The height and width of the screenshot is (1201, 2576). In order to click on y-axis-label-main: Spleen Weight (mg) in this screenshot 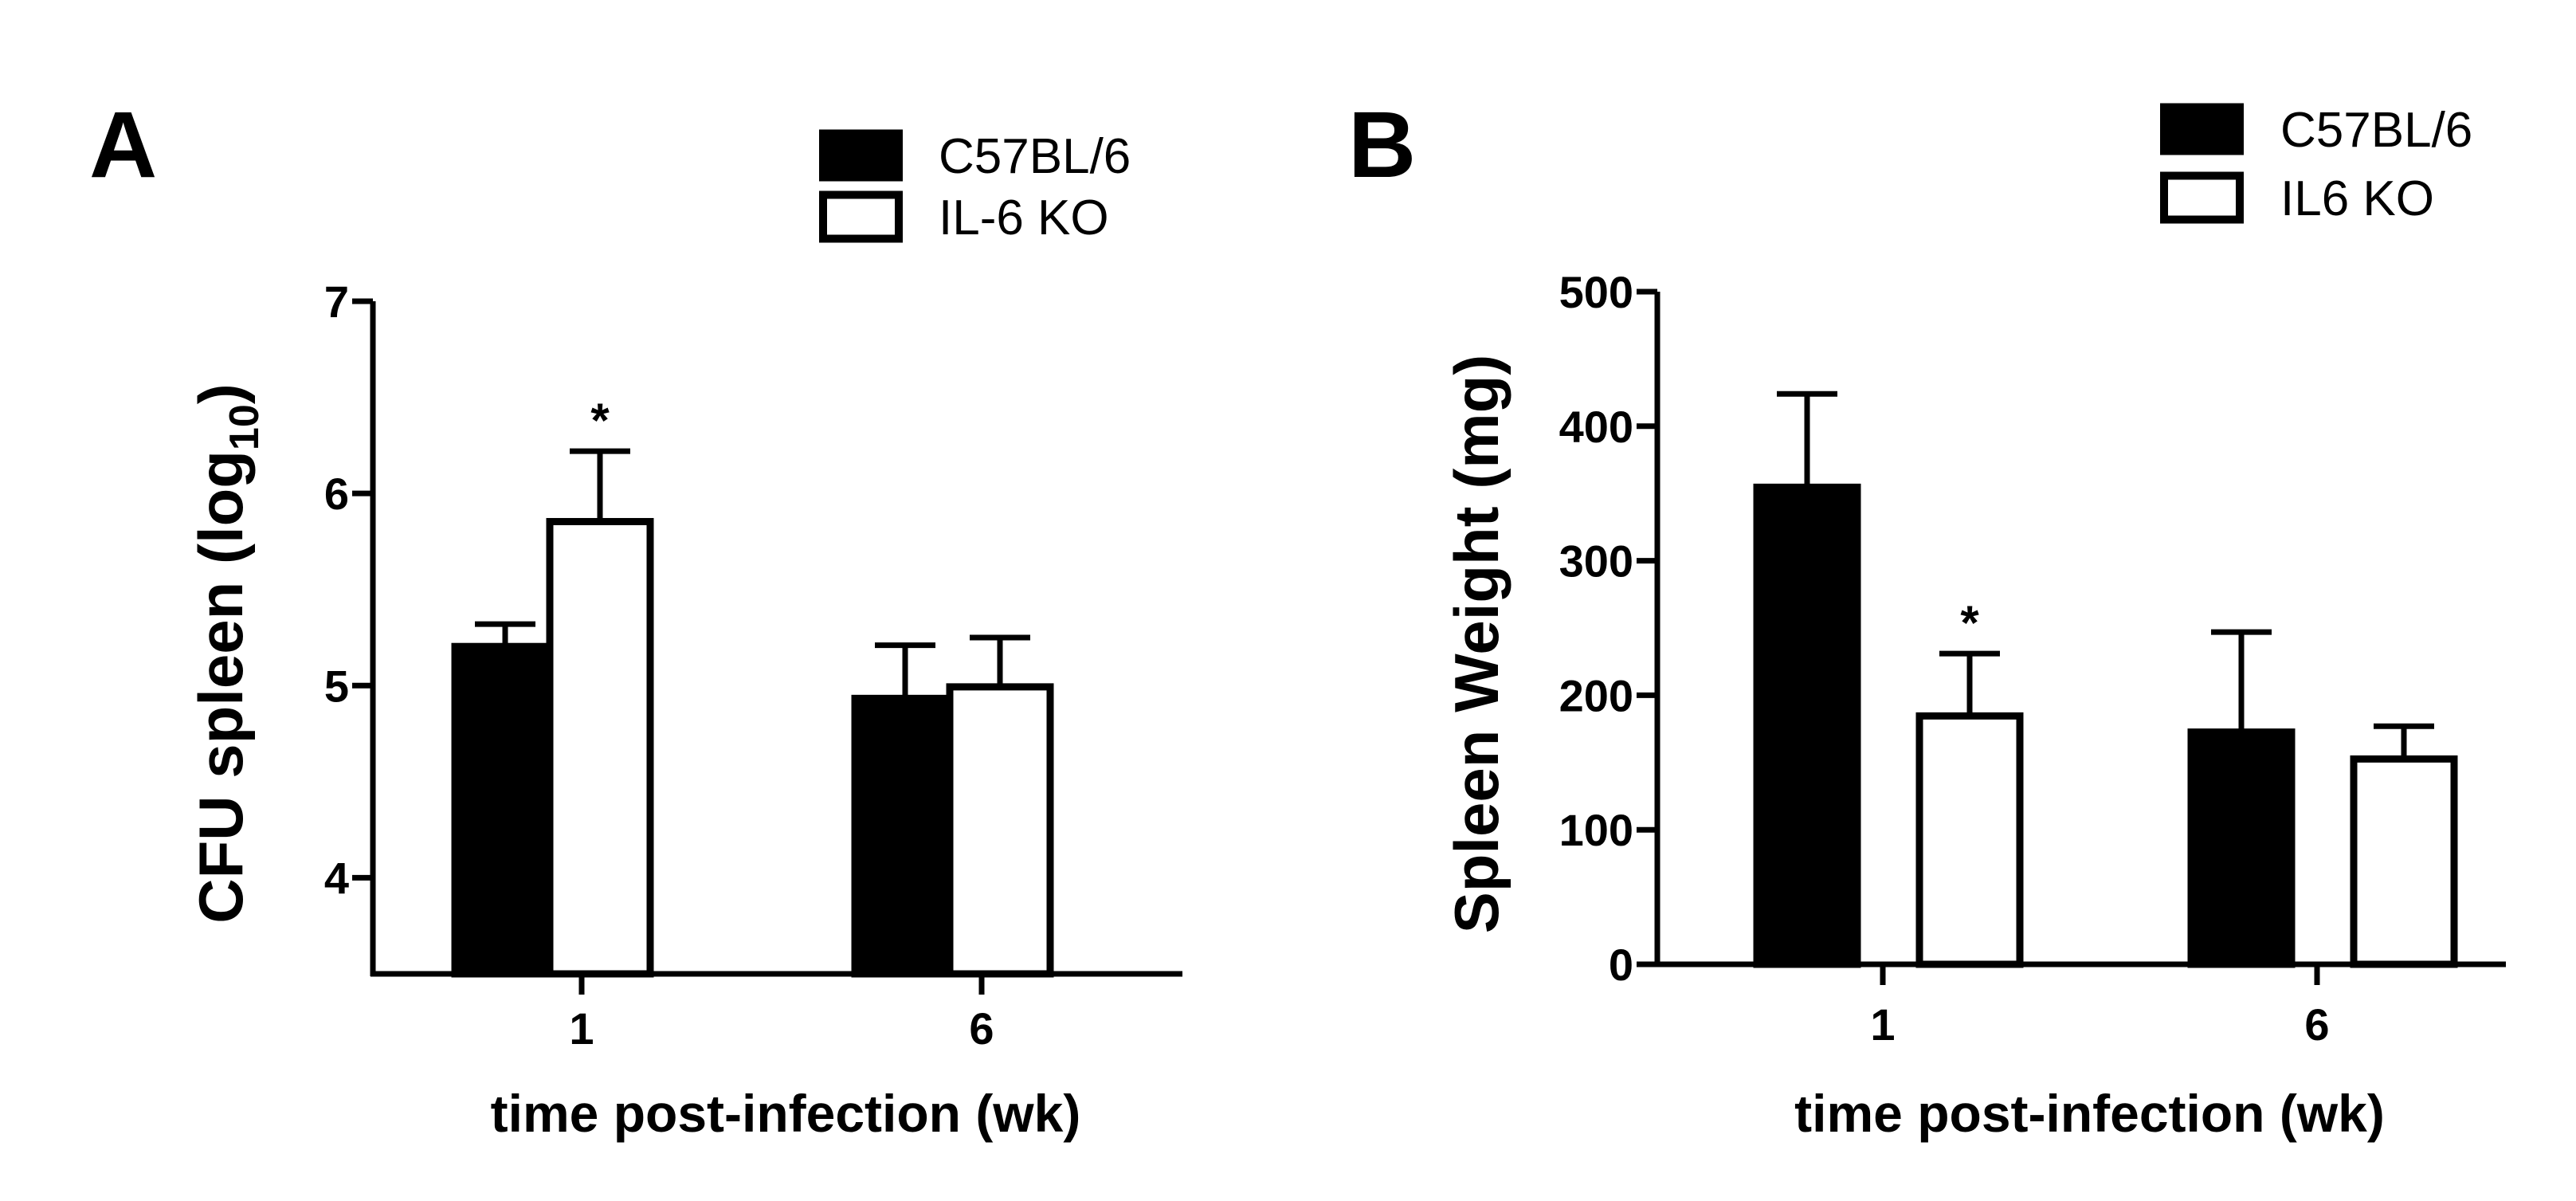, I will do `click(1476, 644)`.